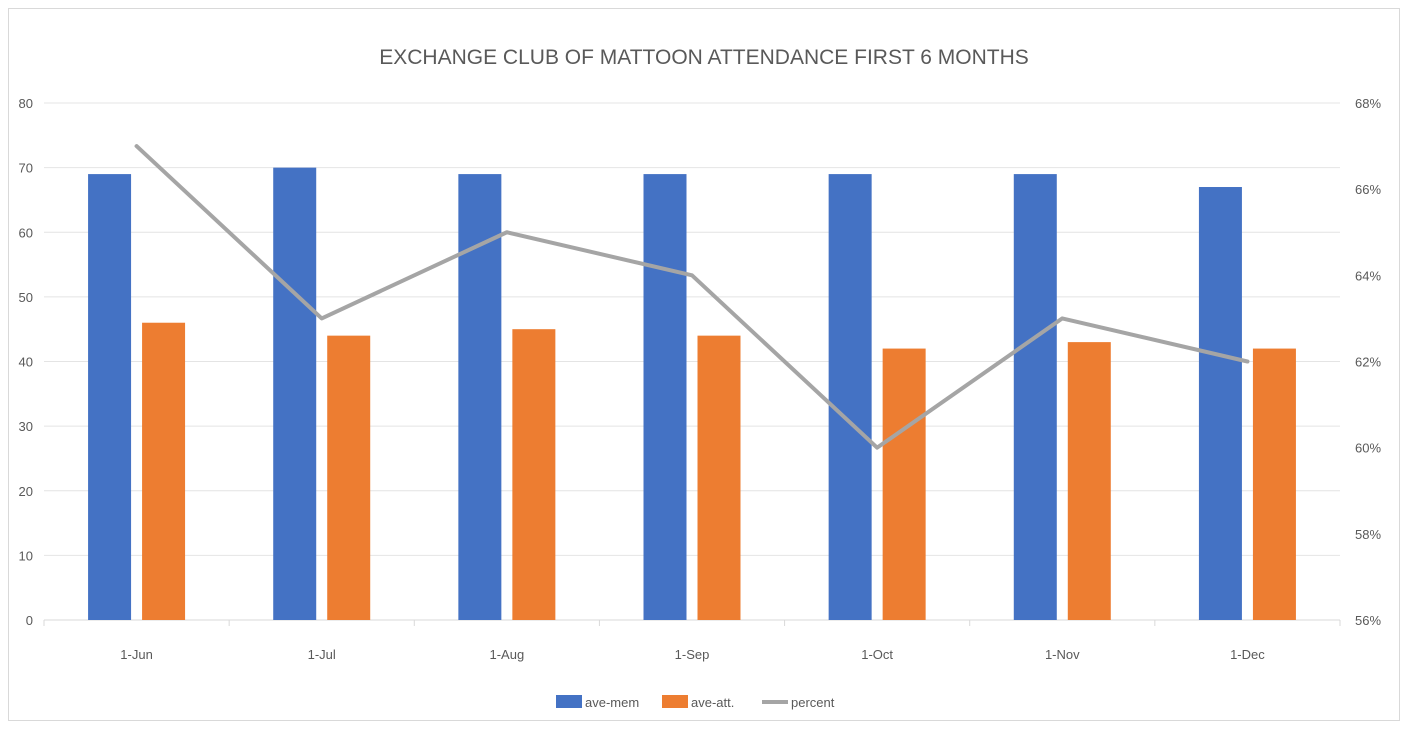 This screenshot has height=729, width=1408. I want to click on y-tick-label: 80, so click(26, 103).